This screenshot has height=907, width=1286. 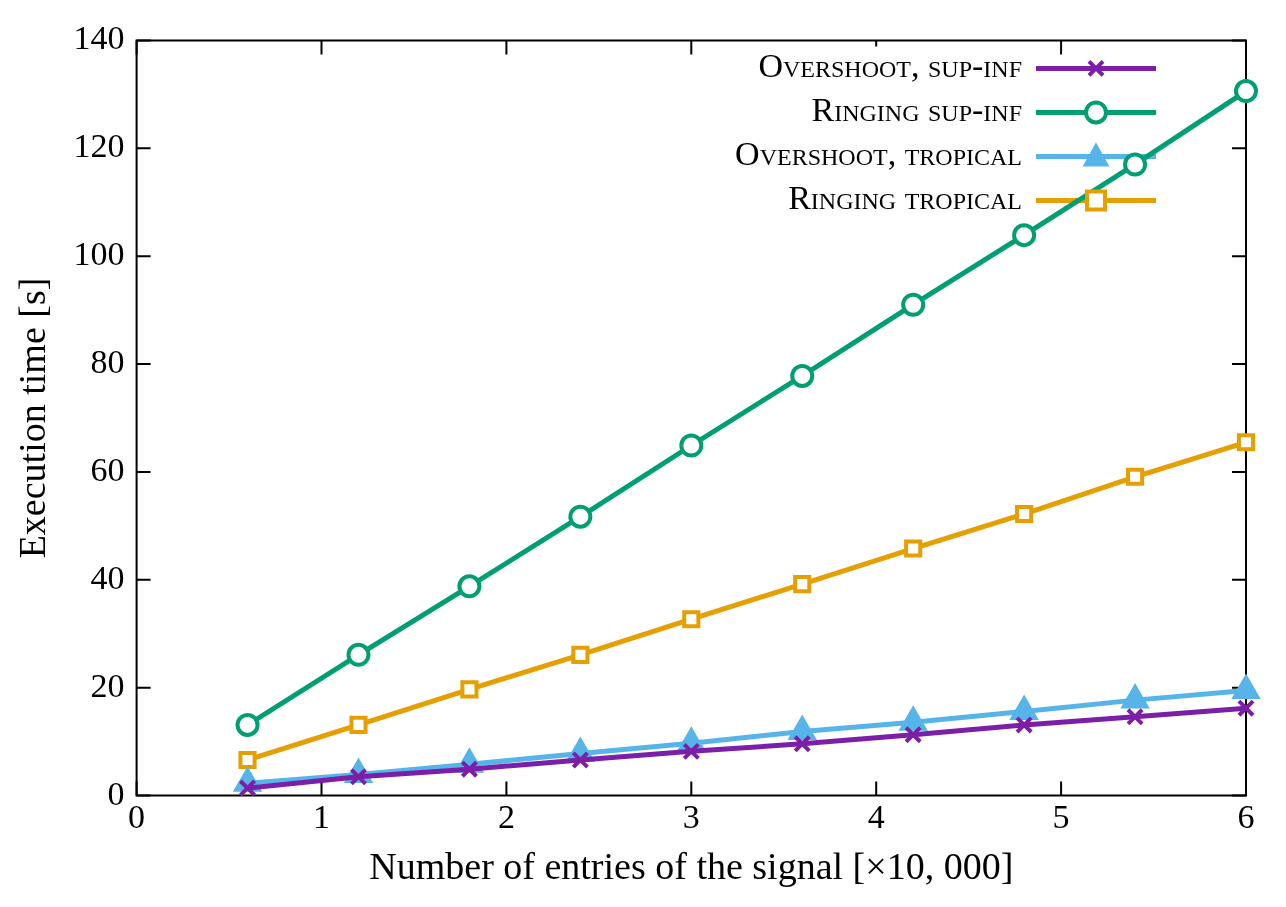 I want to click on y-tick-label: 60, so click(x=107, y=469).